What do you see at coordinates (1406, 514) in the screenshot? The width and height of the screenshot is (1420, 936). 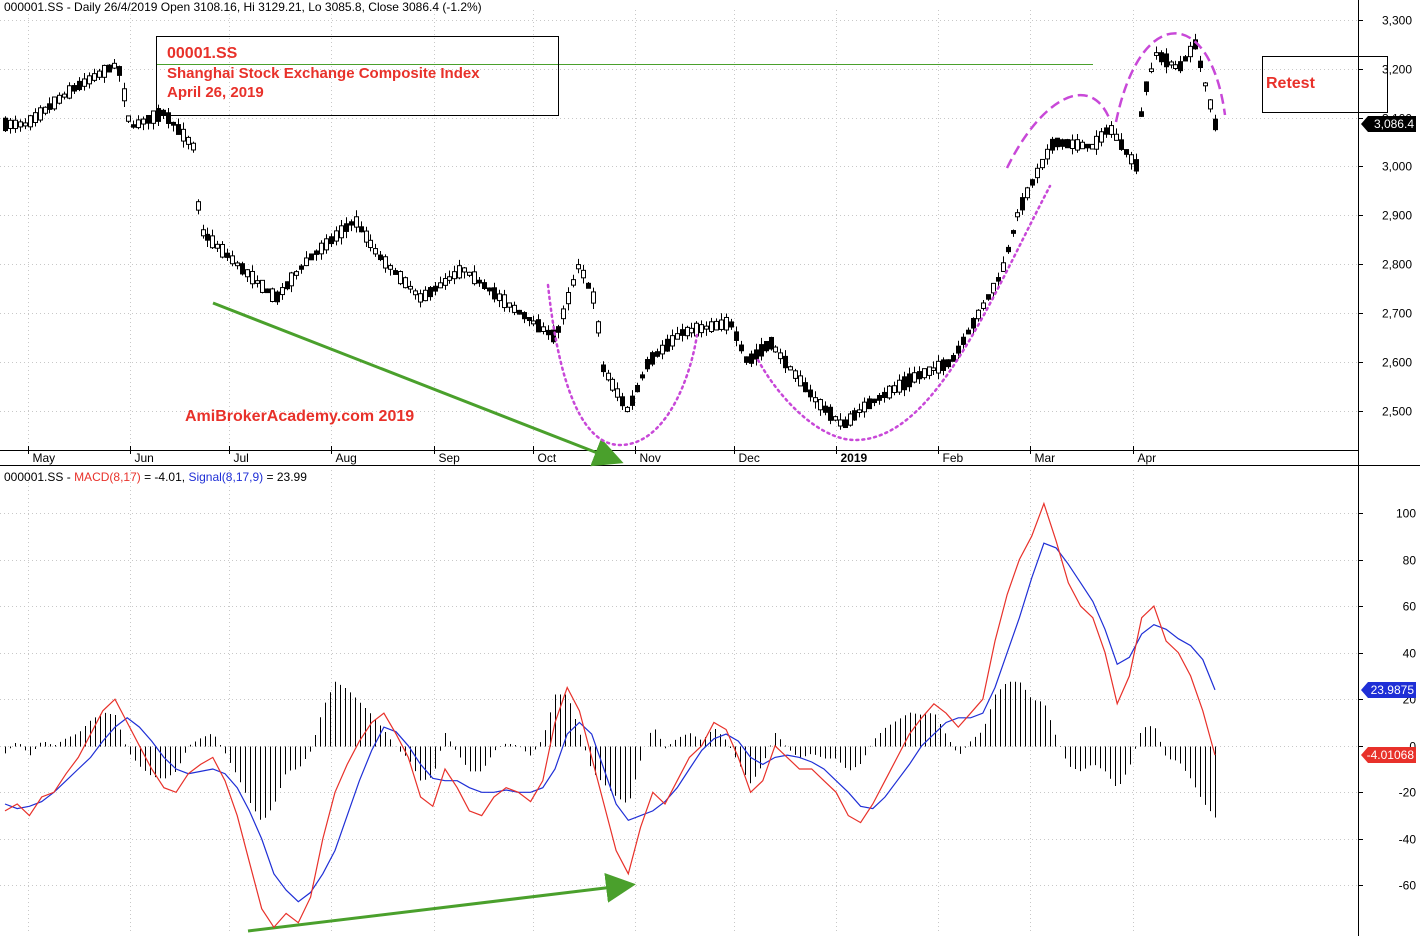 I see `macd-tick-label: 100` at bounding box center [1406, 514].